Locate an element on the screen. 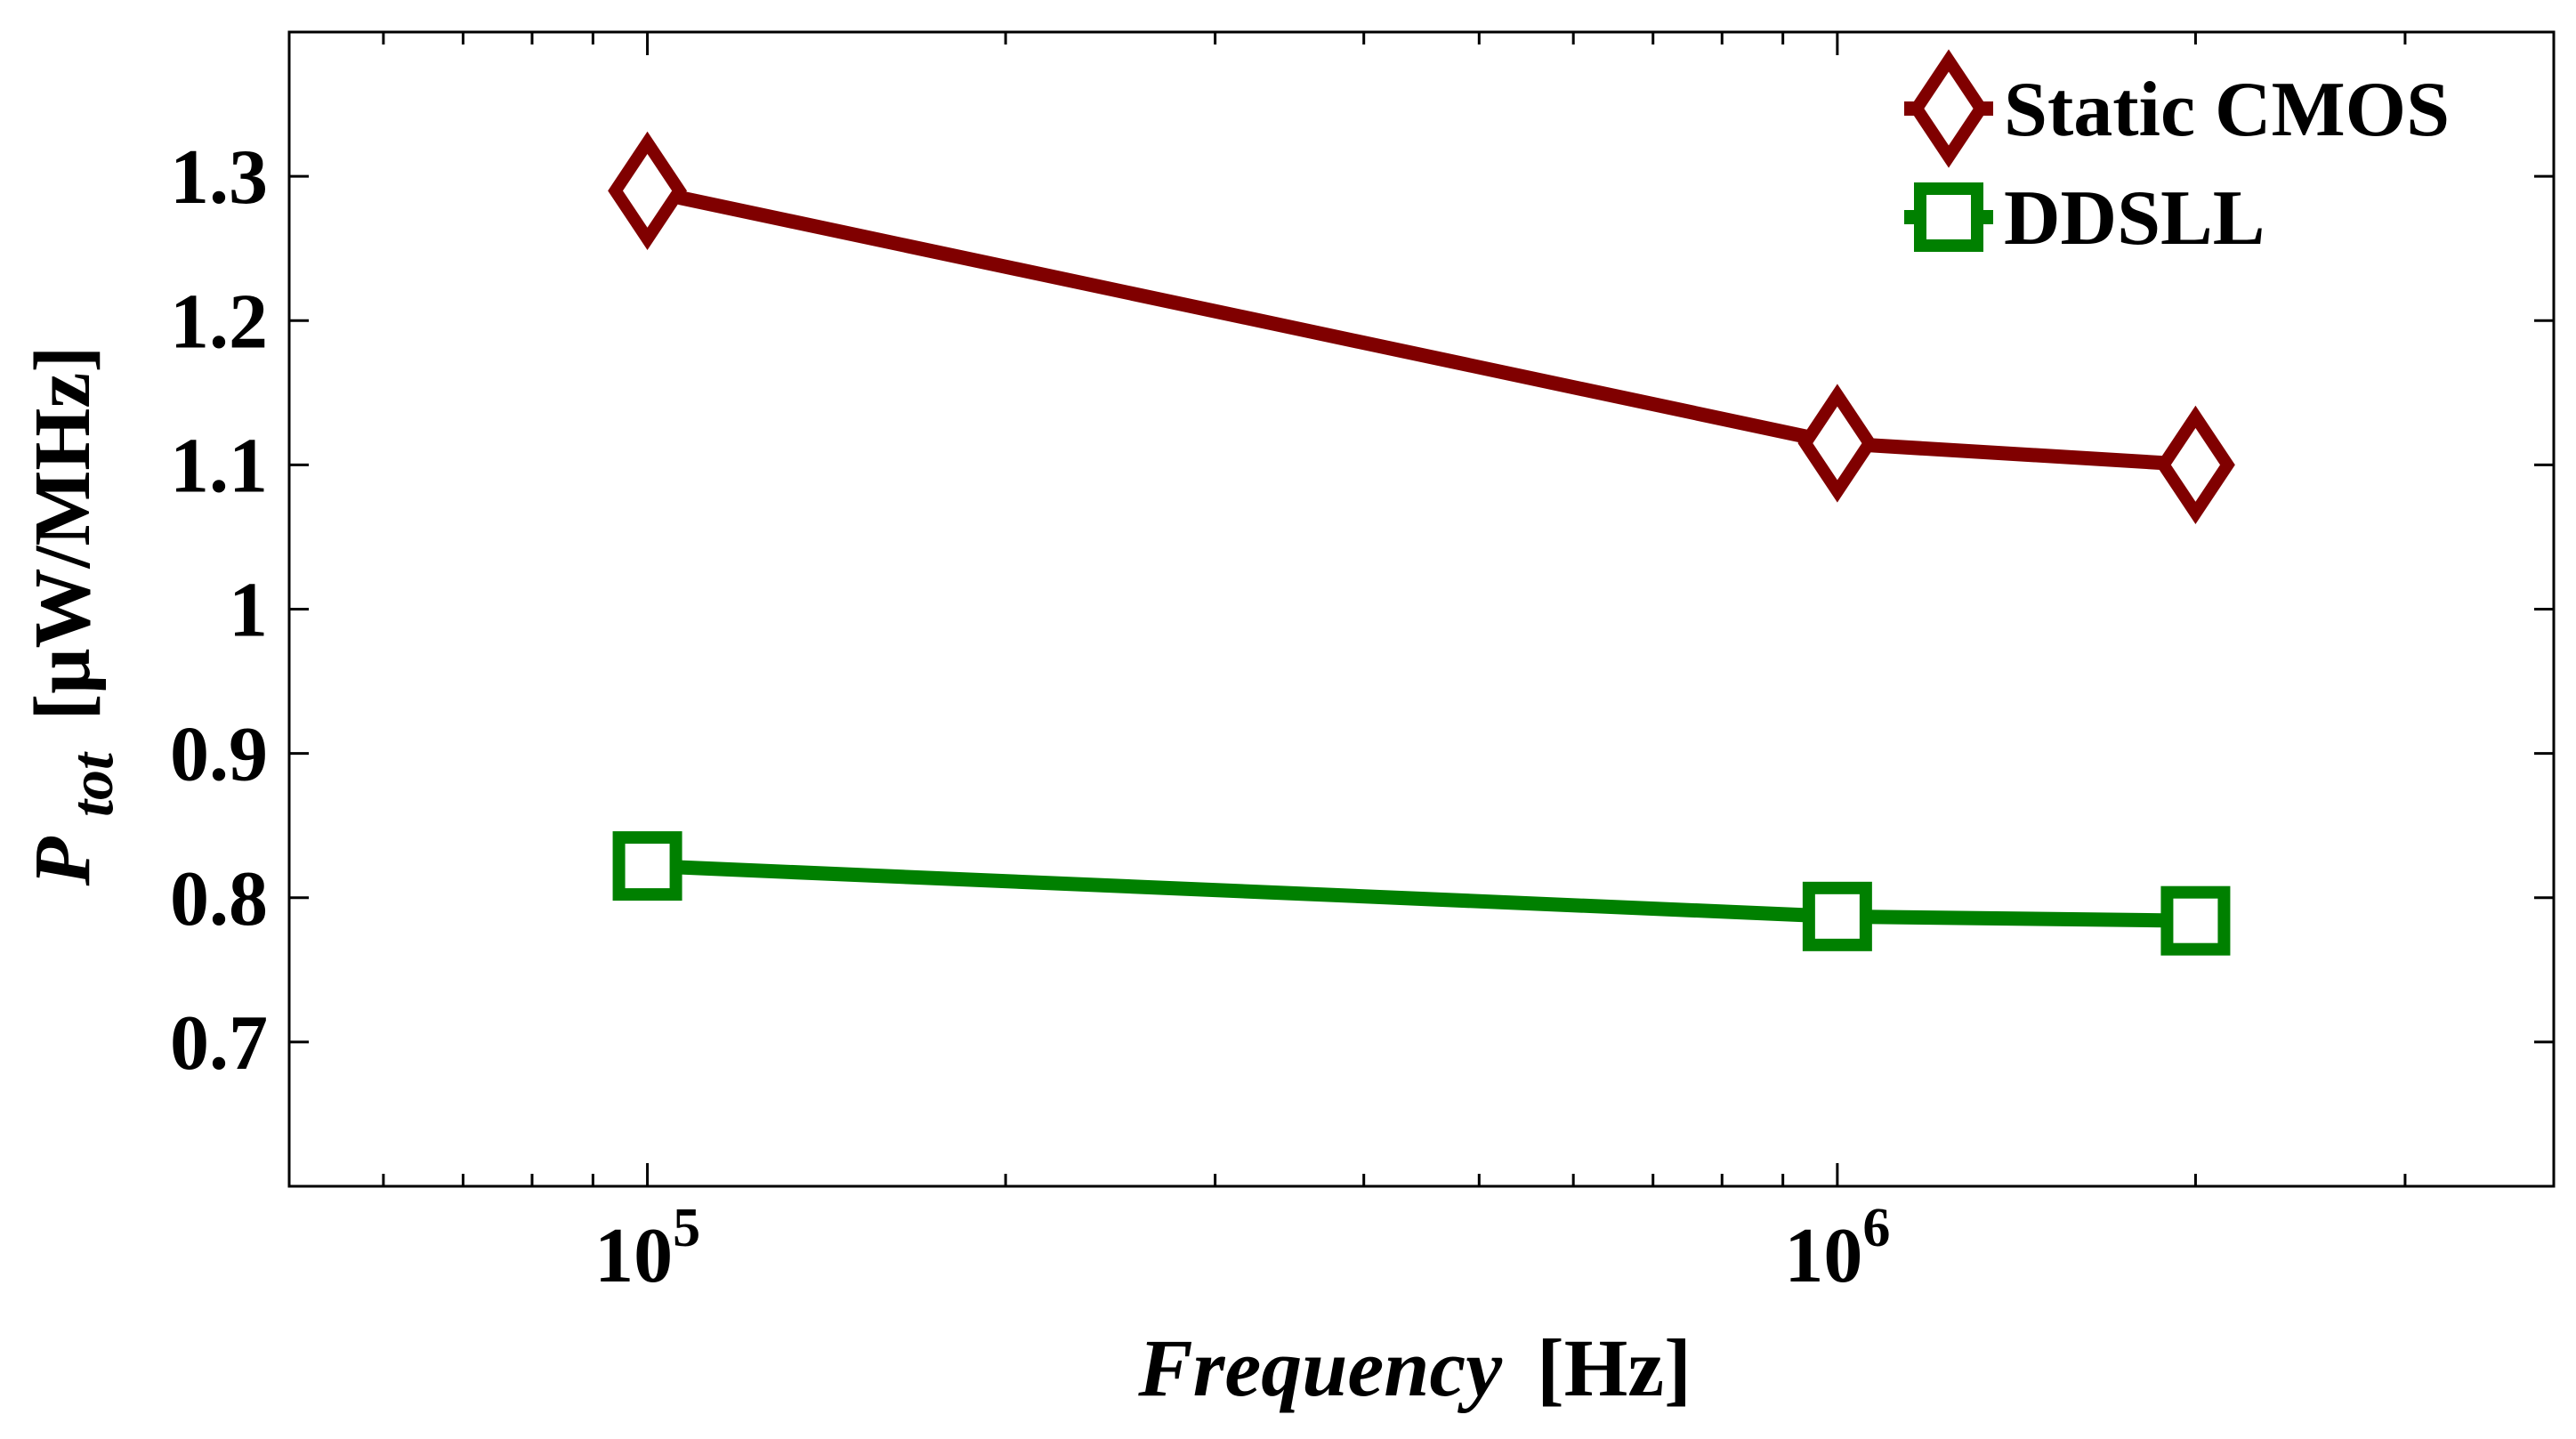 This screenshot has width=2576, height=1439. legend-label: DDSLL is located at coordinates (2134, 218).